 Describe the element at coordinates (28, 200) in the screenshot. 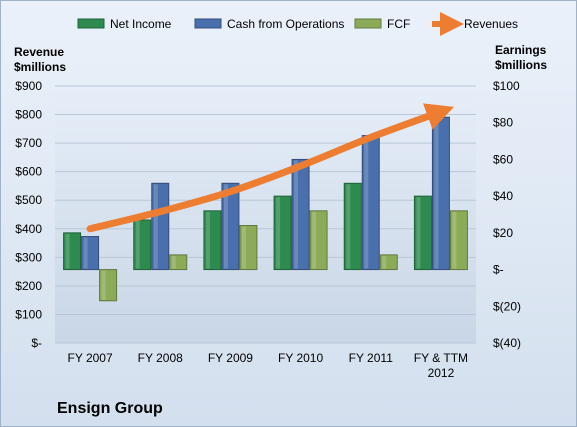

I see `left-tick-label: $500` at that location.